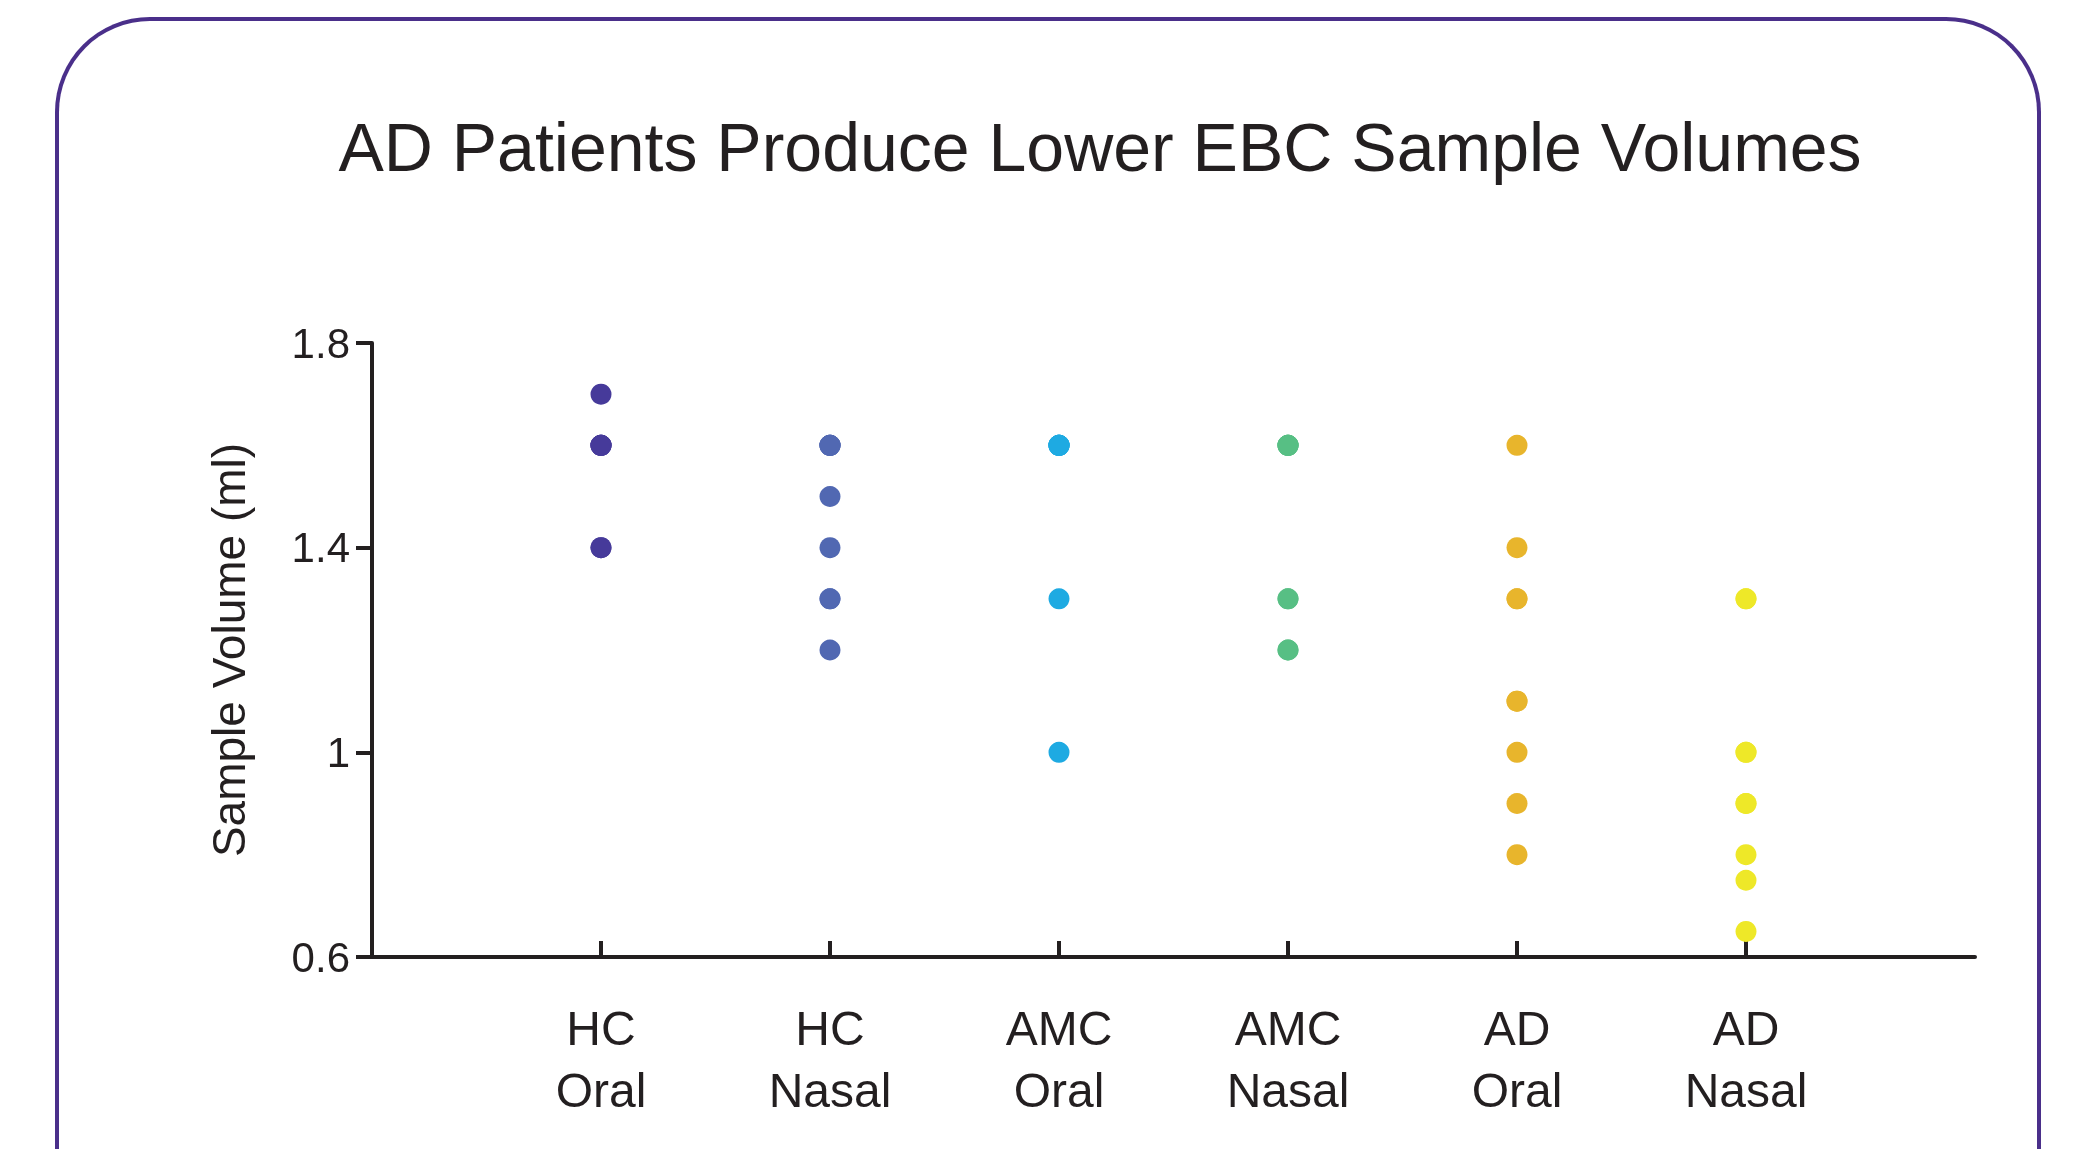 The width and height of the screenshot is (2100, 1149). I want to click on y-tick-label: 1.8, so click(320, 343).